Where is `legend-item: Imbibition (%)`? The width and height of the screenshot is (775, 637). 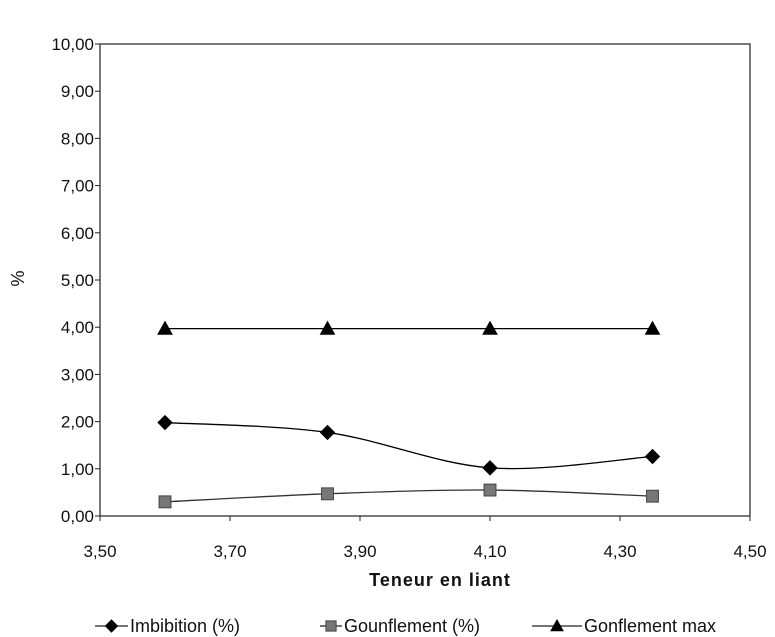 legend-item: Imbibition (%) is located at coordinates (167, 626).